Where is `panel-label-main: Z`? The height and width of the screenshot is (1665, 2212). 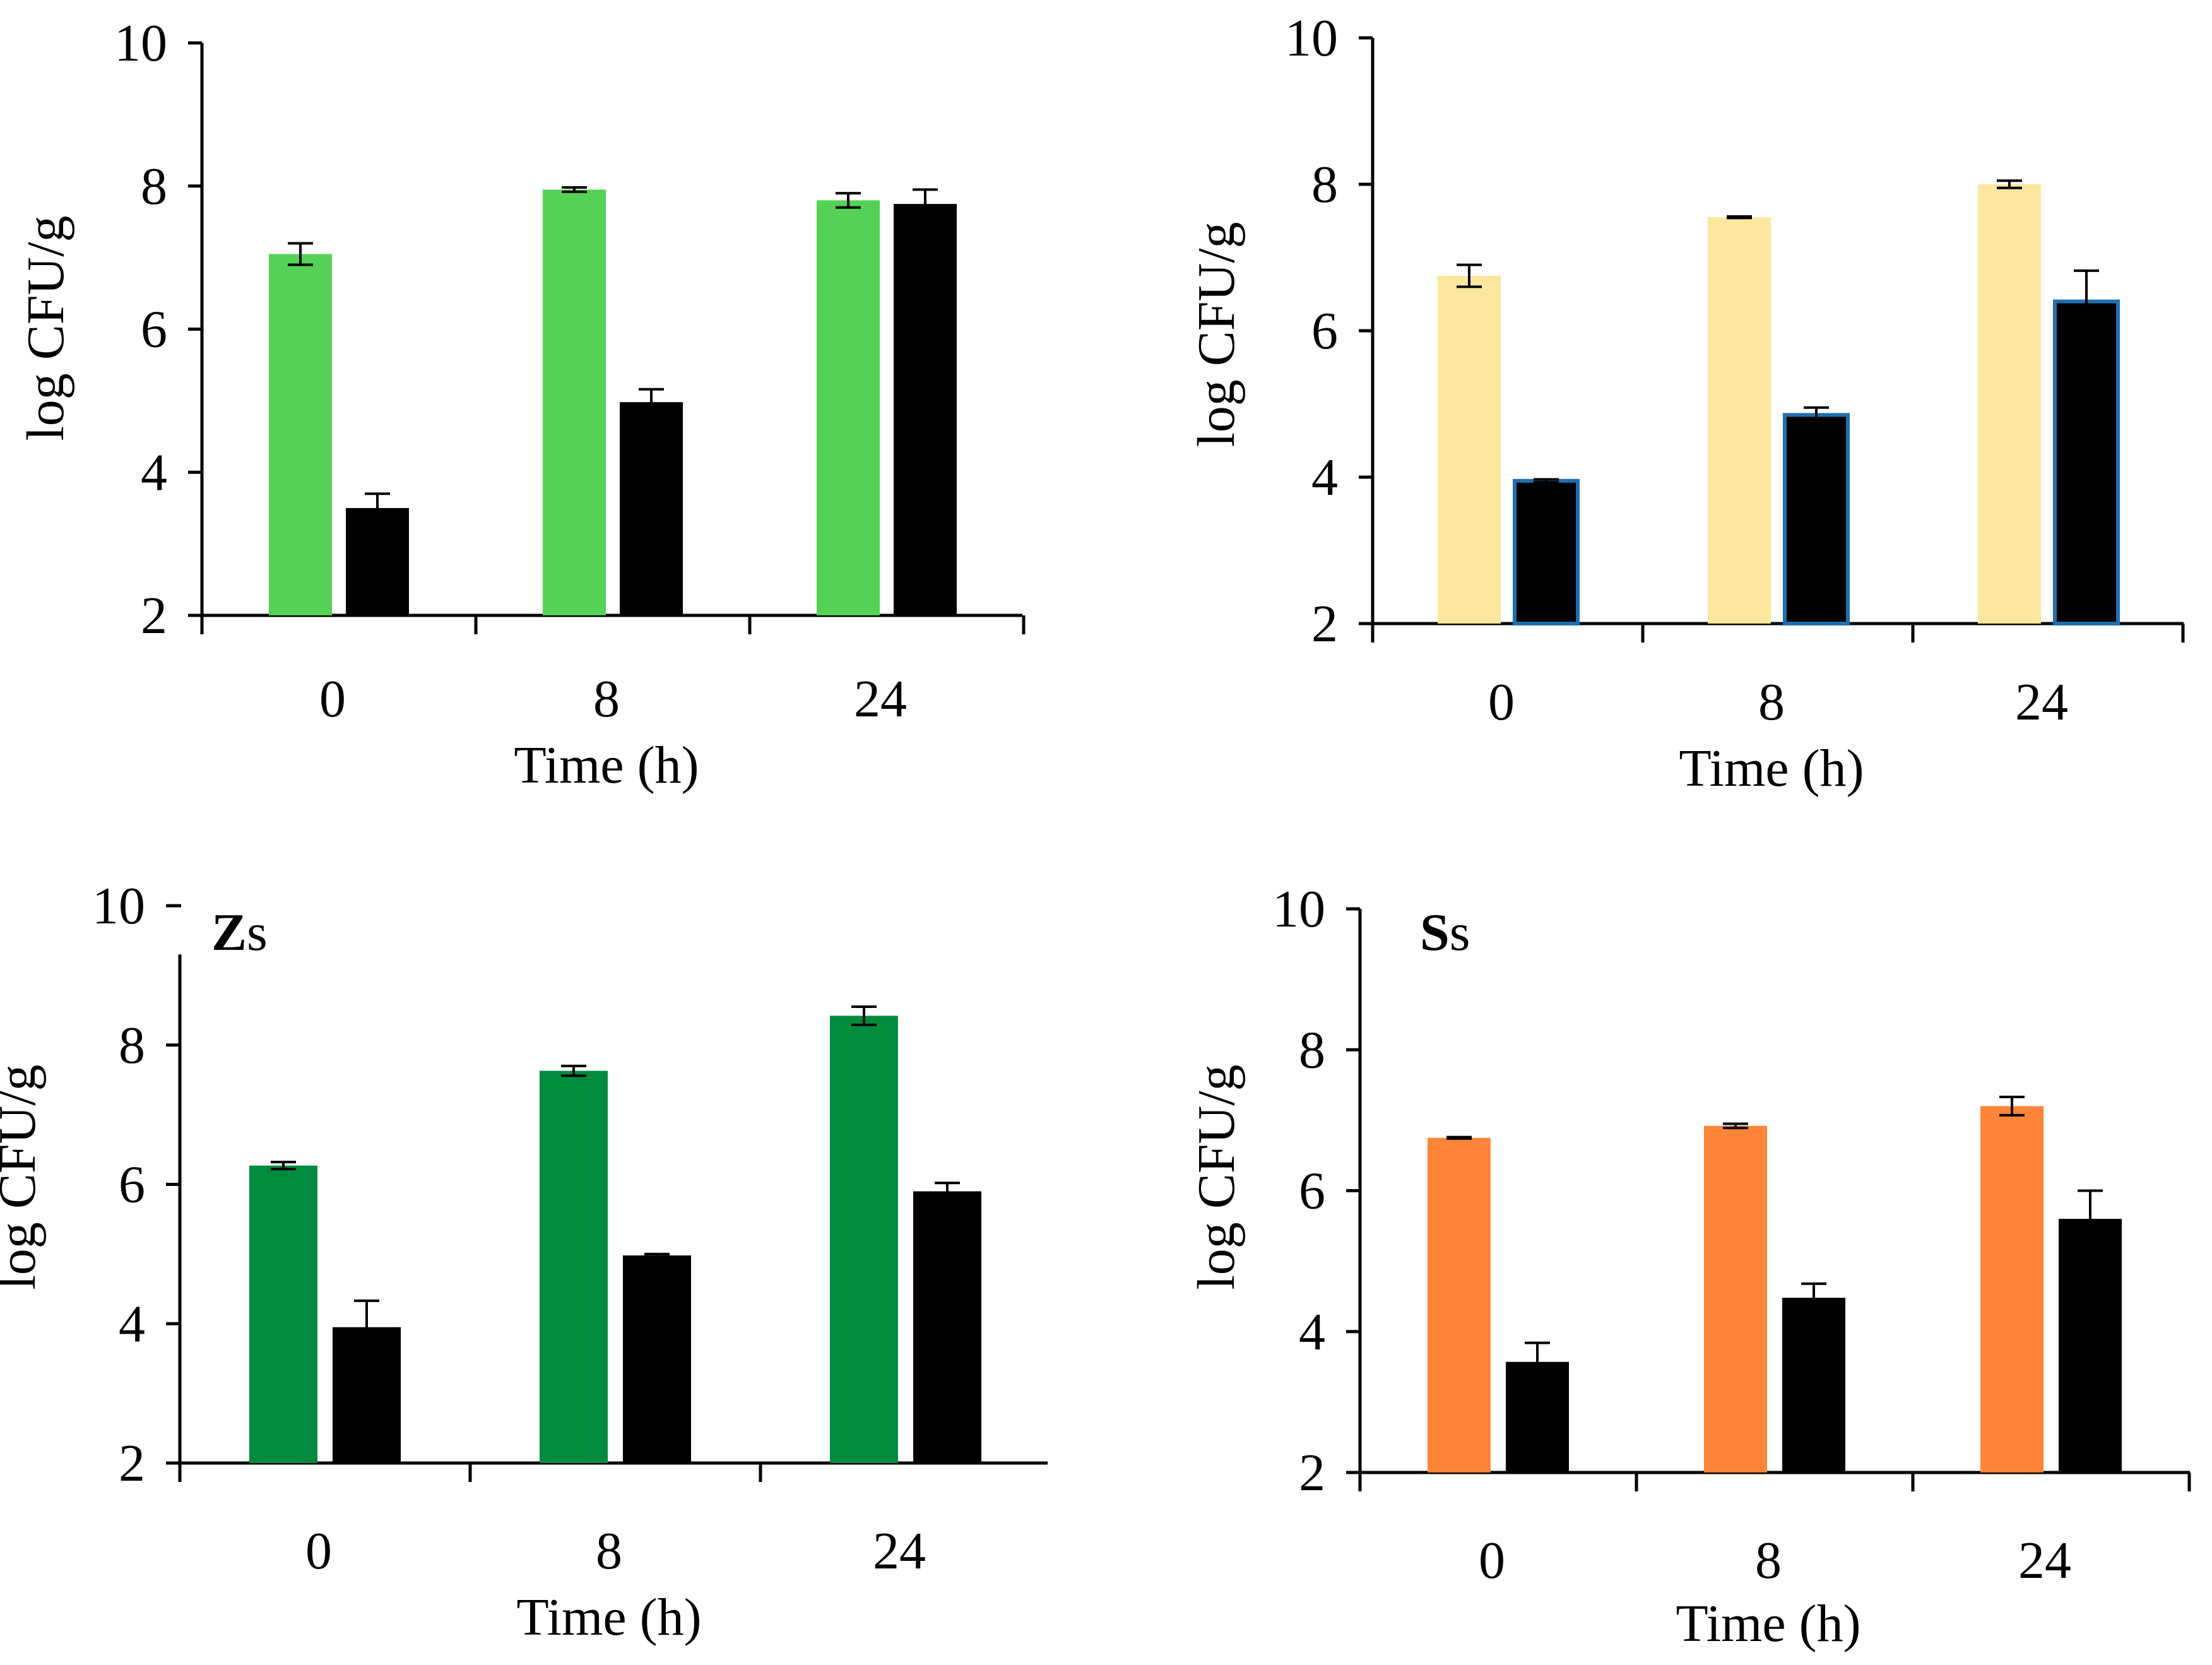 panel-label-main: Z is located at coordinates (229, 932).